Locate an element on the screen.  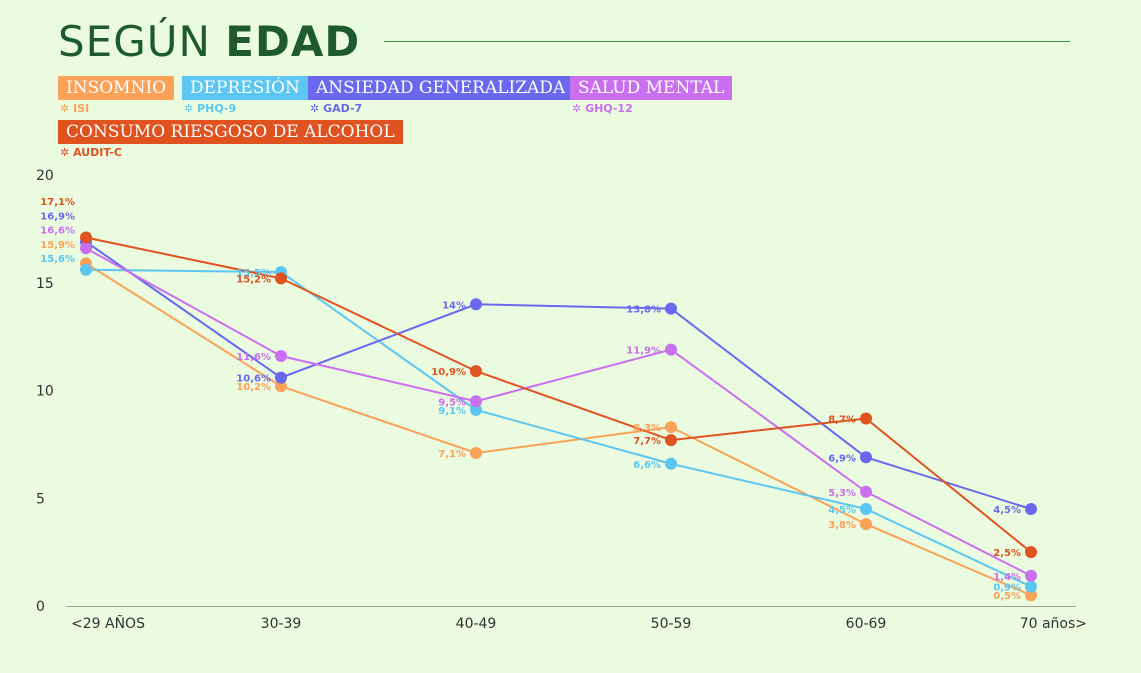
data-label: 10,9% is located at coordinates (448, 372).